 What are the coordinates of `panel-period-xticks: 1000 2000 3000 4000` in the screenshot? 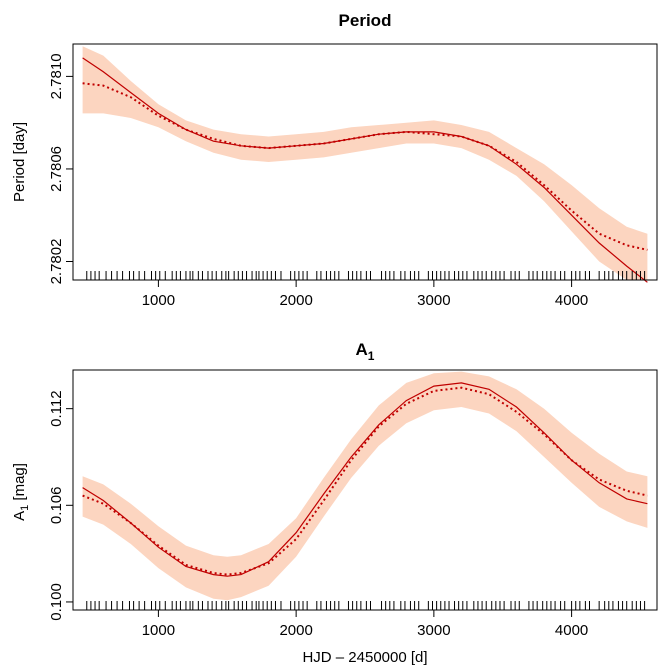 It's located at (365, 294).